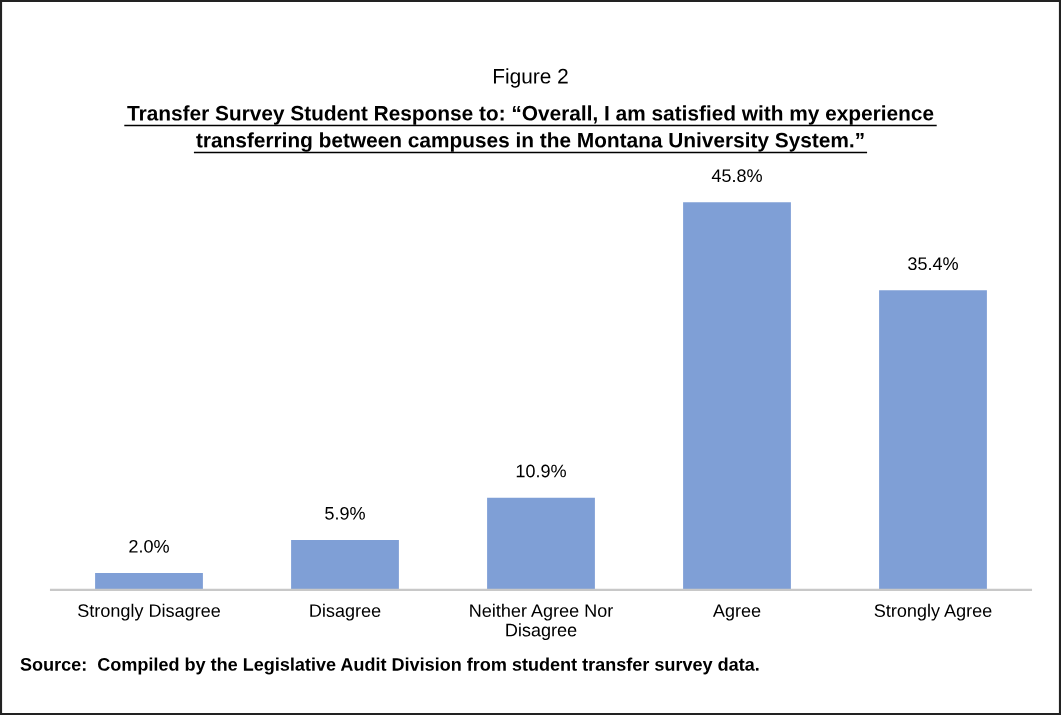 This screenshot has height=715, width=1061. Describe the element at coordinates (530, 128) in the screenshot. I see `chart-subtitle: Transfer Survey Student Response to: “Overall, I am satisfied with my experience transferring between campuses in the Montana University System.”` at that location.